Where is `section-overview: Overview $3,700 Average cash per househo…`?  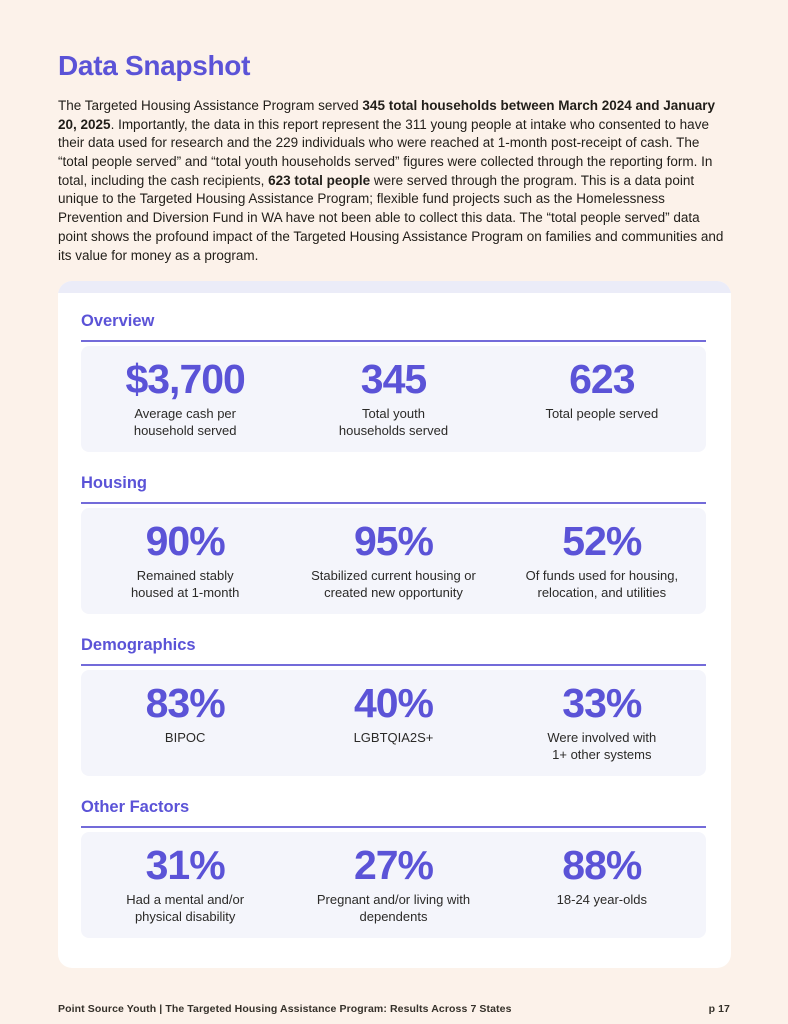
section-overview: Overview $3,700 Average cash per househo… is located at coordinates (393, 382).